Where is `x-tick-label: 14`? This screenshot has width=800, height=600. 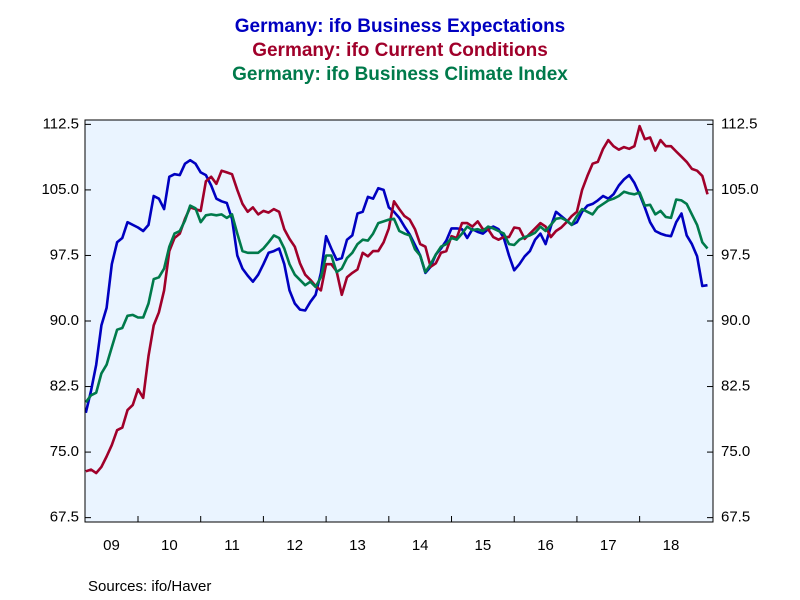 x-tick-label: 14 is located at coordinates (420, 545).